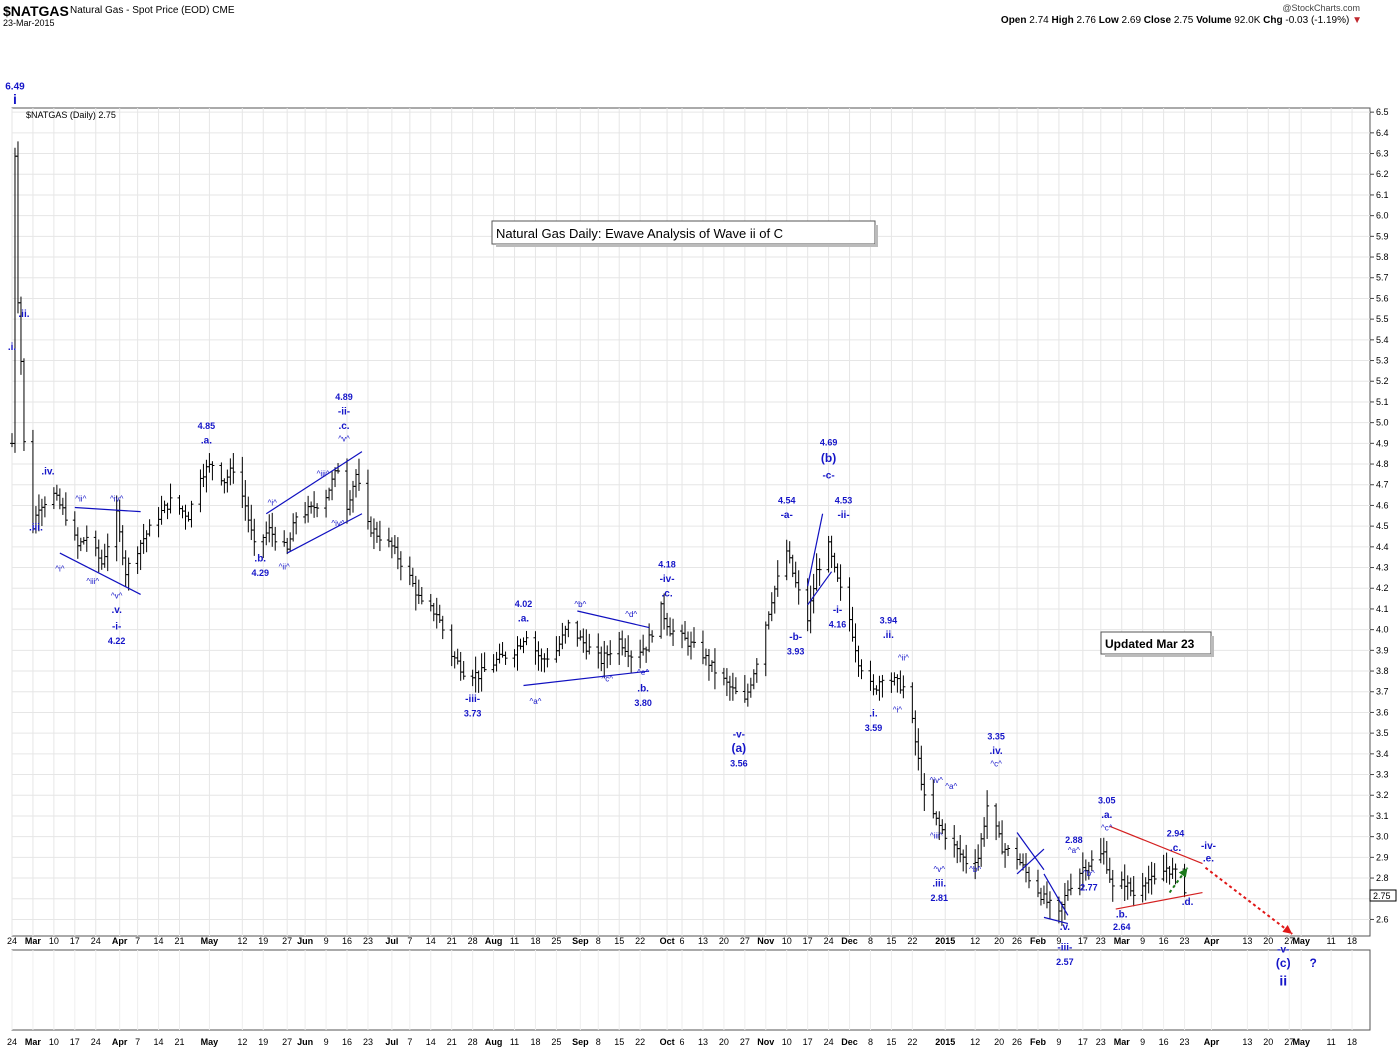  I want to click on y-tick-label: 5.8, so click(1382, 257).